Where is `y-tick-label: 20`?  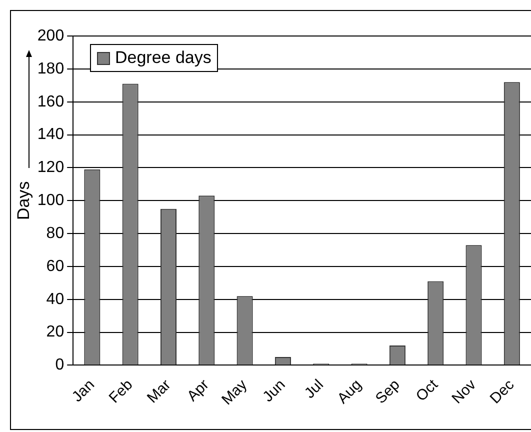
y-tick-label: 20 is located at coordinates (55, 332).